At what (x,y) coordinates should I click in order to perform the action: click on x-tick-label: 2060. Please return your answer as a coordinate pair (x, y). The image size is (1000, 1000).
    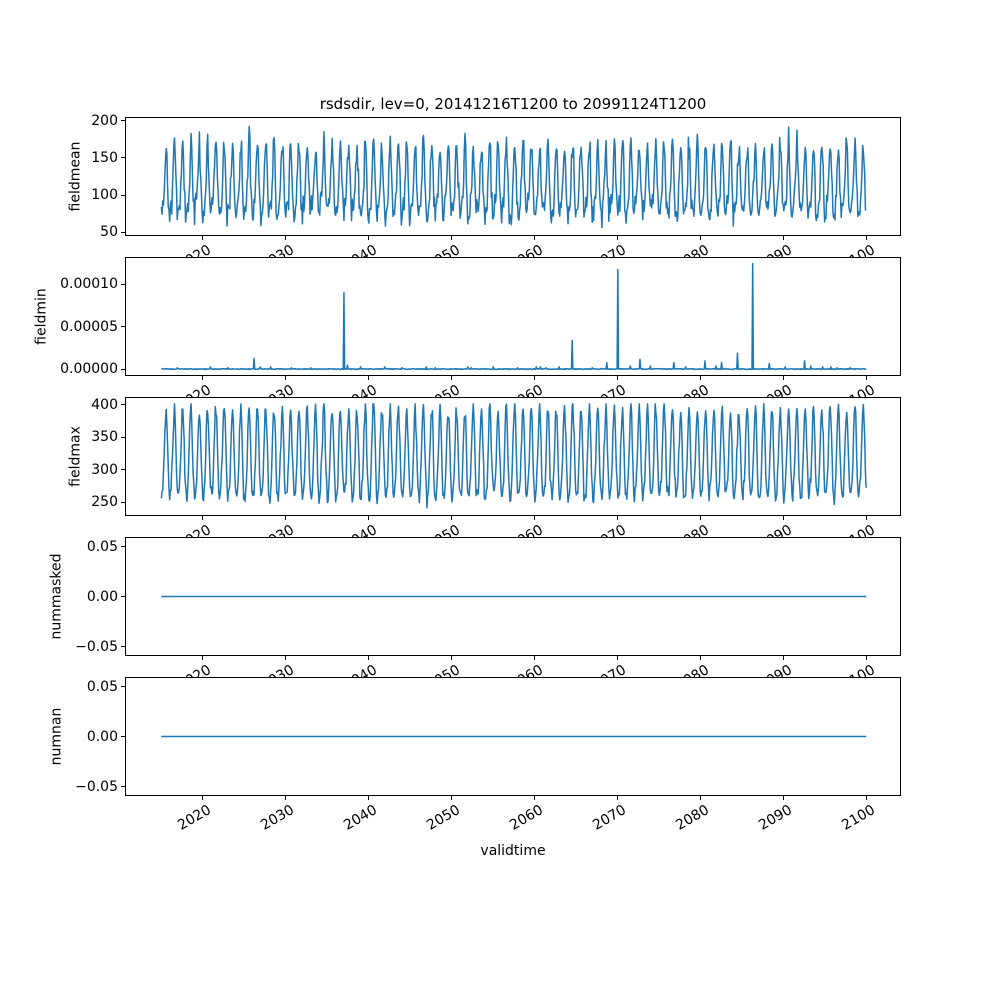
    Looking at the image, I should click on (527, 818).